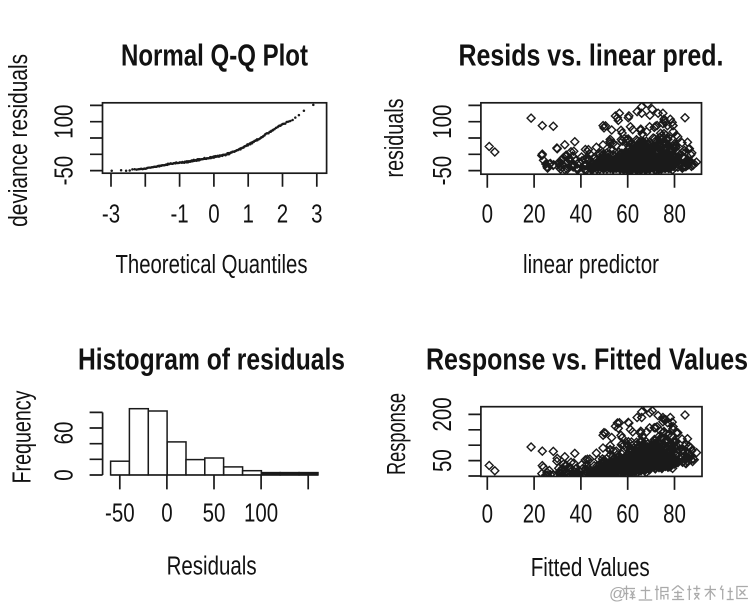 Image resolution: width=756 pixels, height=606 pixels. What do you see at coordinates (395, 138) in the screenshot?
I see `svg-text: residuals` at bounding box center [395, 138].